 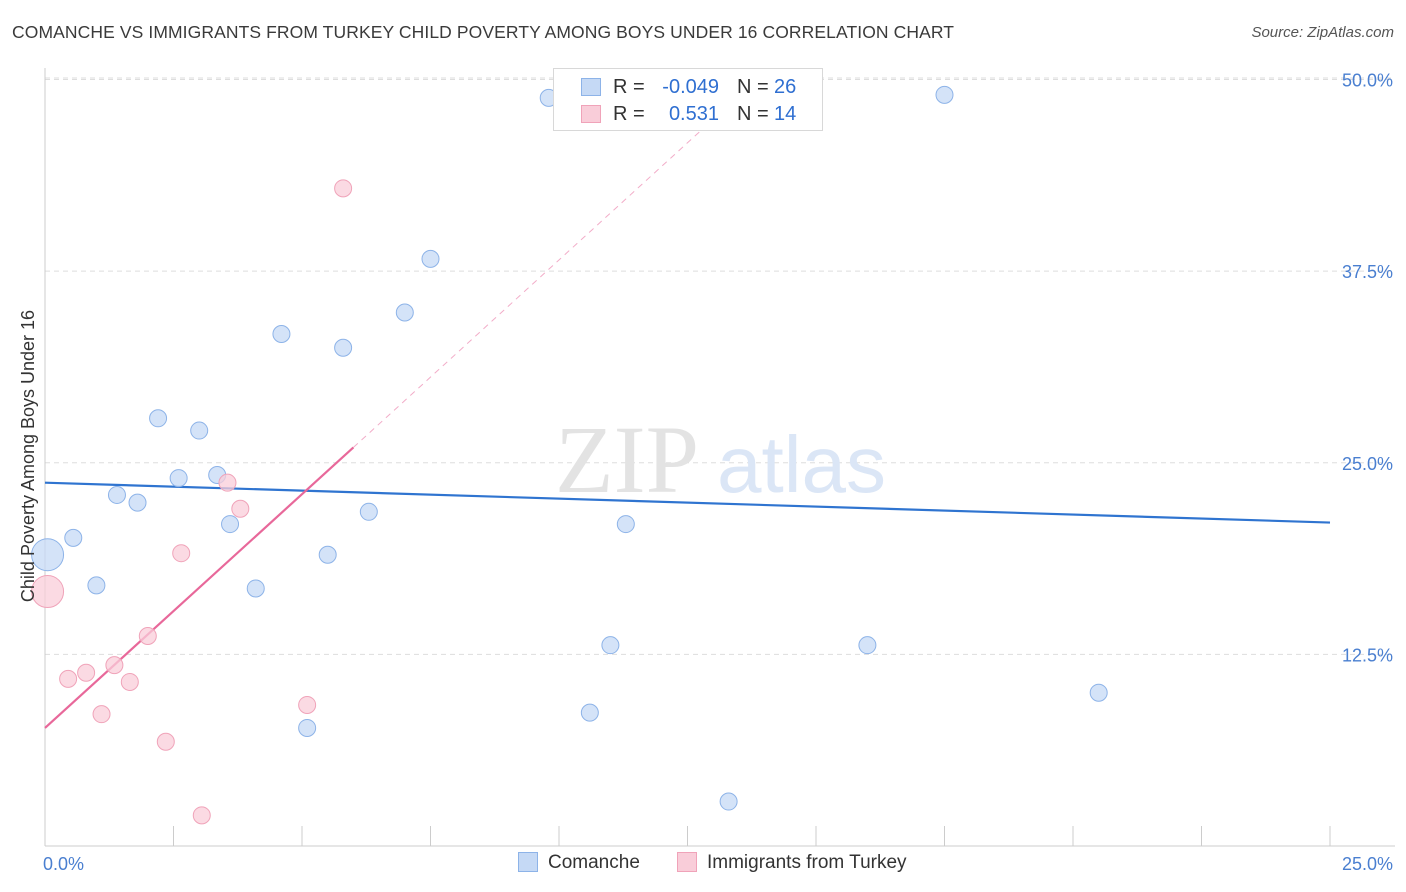 What do you see at coordinates (591, 114) in the screenshot?
I see `legend-swatch-turkey` at bounding box center [591, 114].